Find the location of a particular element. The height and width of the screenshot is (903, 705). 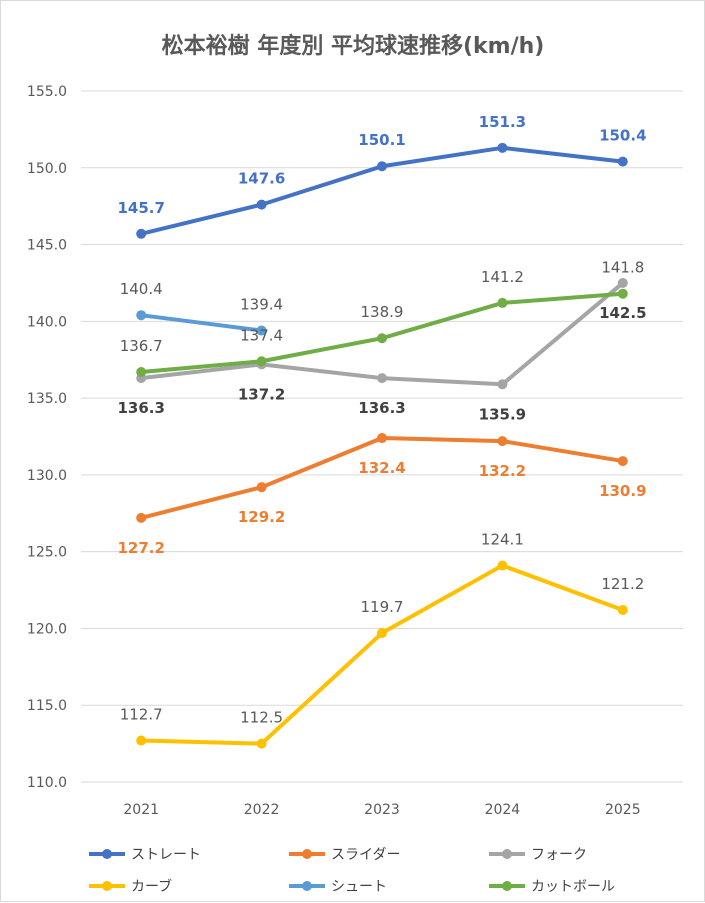

legend-item: カットボール is located at coordinates (552, 887).